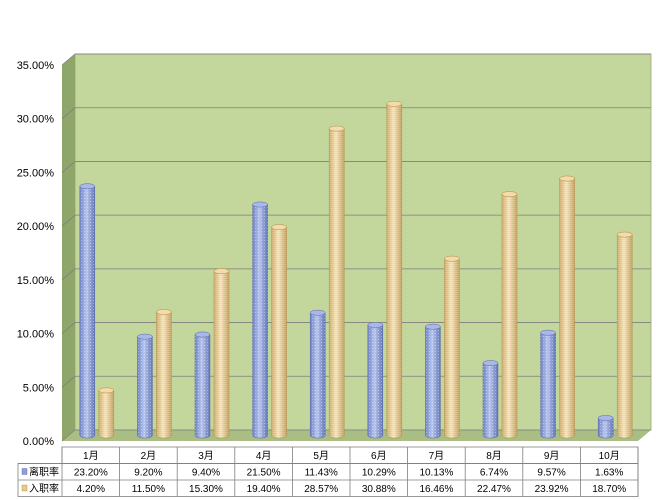  What do you see at coordinates (206, 456) in the screenshot?
I see `x-category-label: 3月` at bounding box center [206, 456].